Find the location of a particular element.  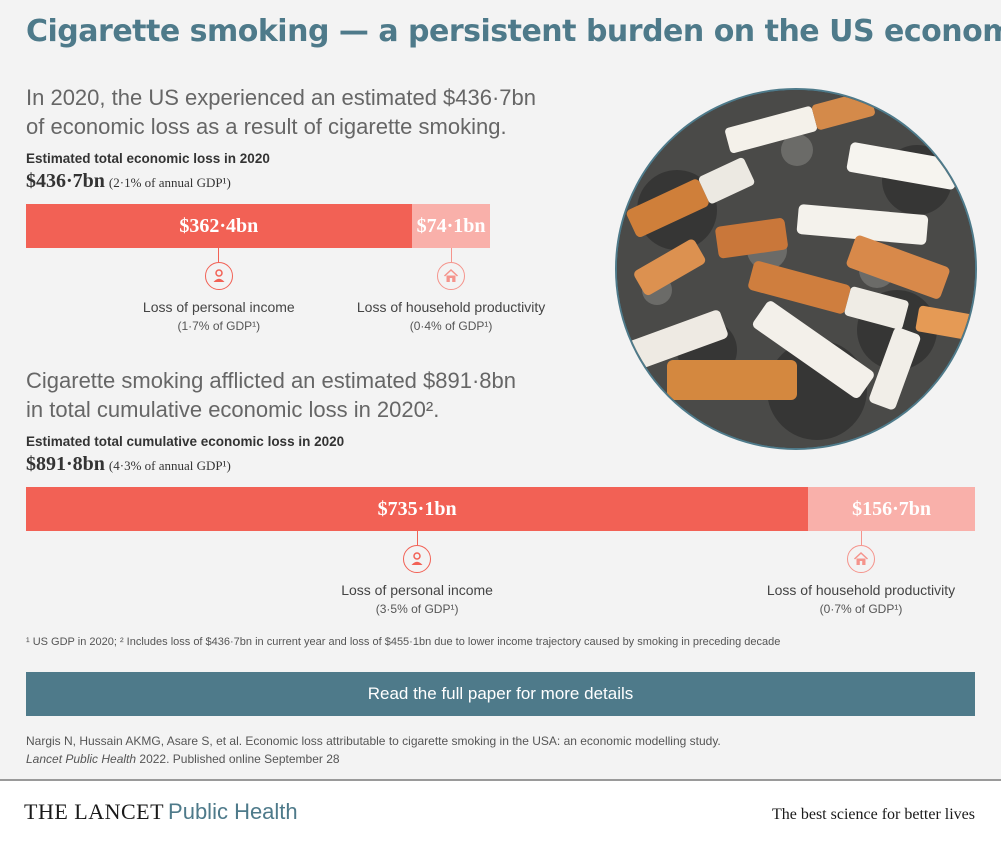

section1-kicker: Estimated total economic loss in 2020 is located at coordinates (148, 158).